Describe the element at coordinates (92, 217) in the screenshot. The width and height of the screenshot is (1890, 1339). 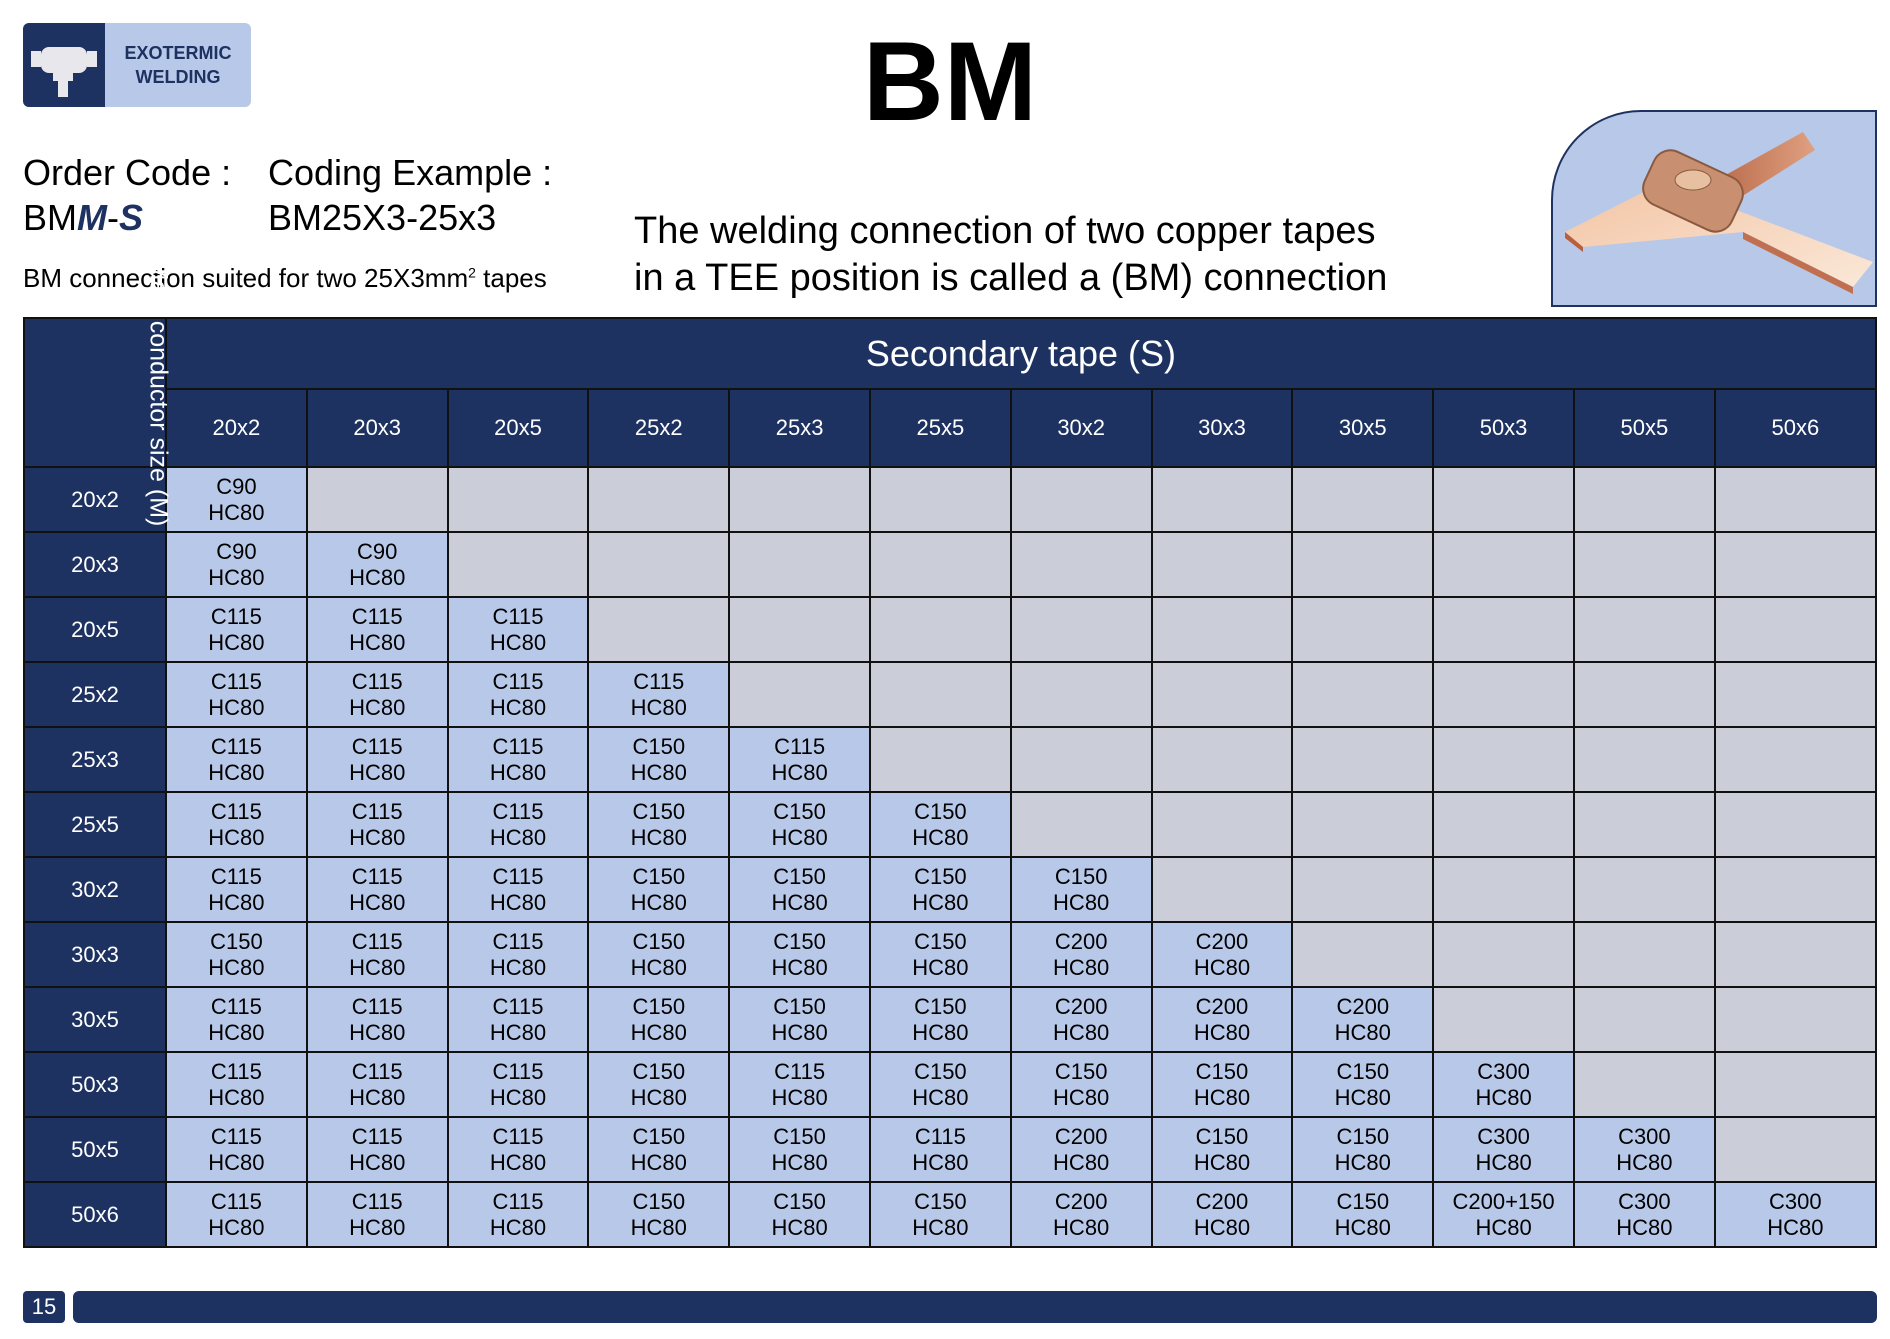
I see `order-code-m: M` at that location.